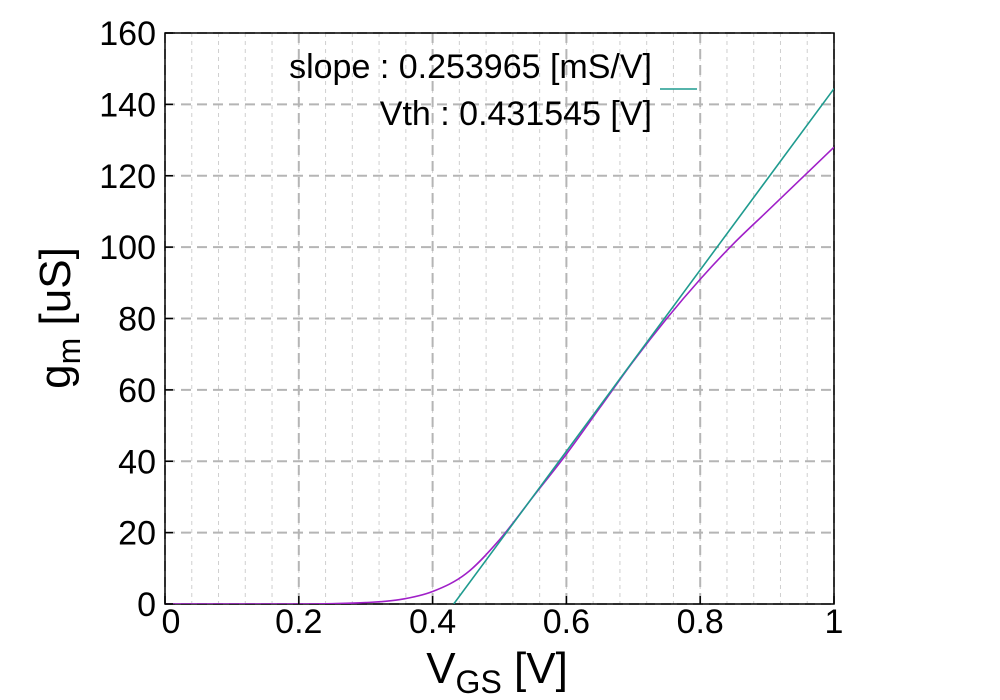 The image size is (1000, 700). What do you see at coordinates (137, 391) in the screenshot?
I see `y-tick-label: 60` at bounding box center [137, 391].